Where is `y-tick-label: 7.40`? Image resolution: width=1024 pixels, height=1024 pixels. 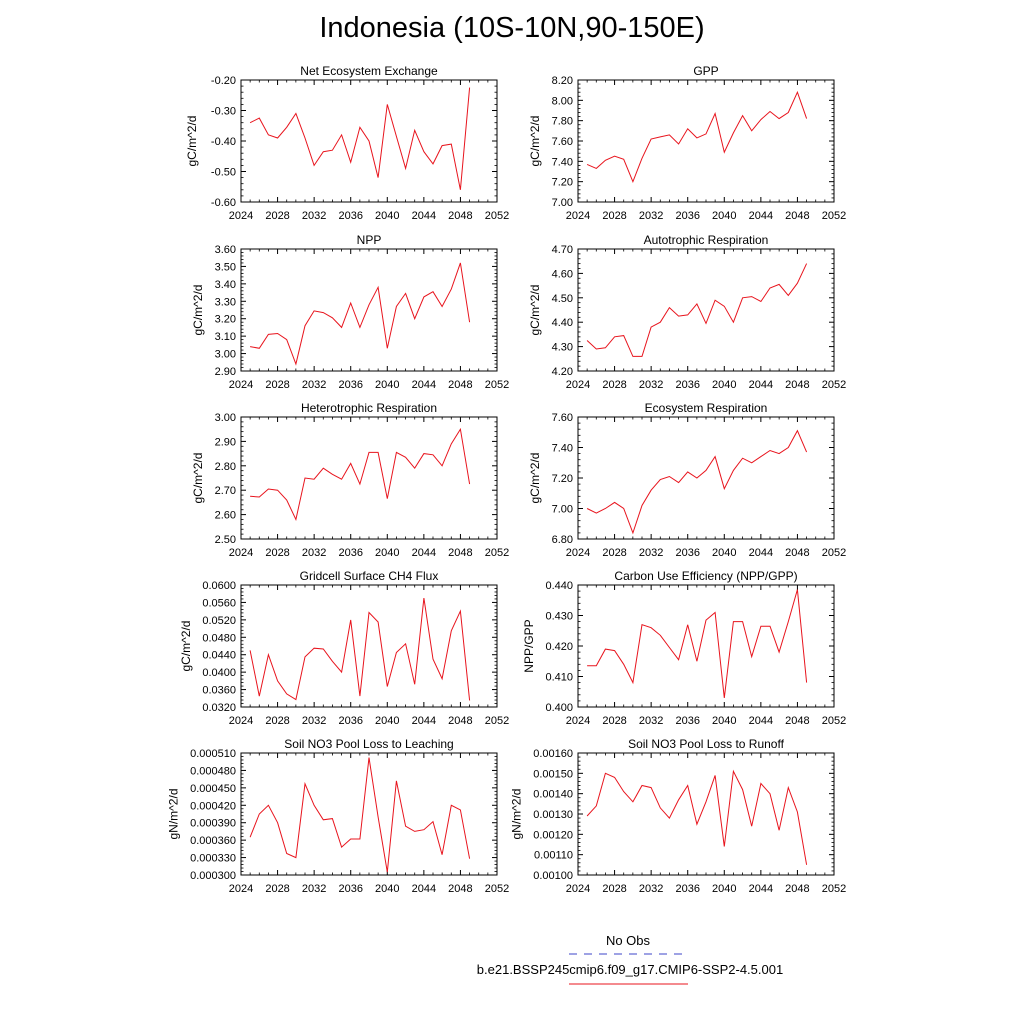 y-tick-label: 7.40 is located at coordinates (562, 449).